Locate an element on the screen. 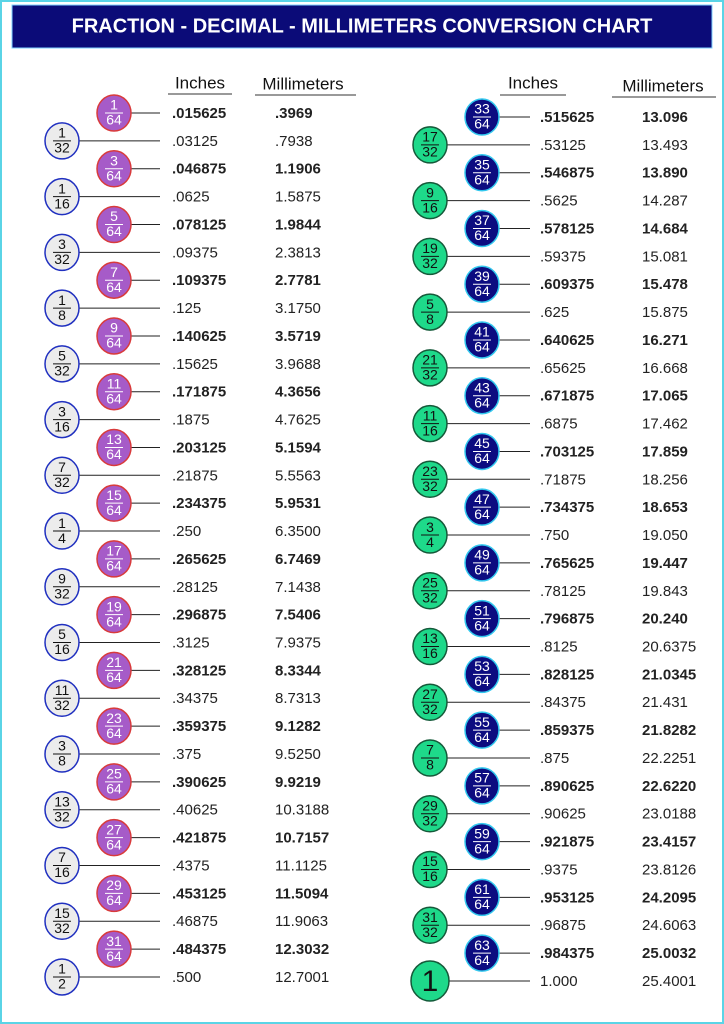 The width and height of the screenshot is (724, 1024). inches-value: .671875 is located at coordinates (567, 396).